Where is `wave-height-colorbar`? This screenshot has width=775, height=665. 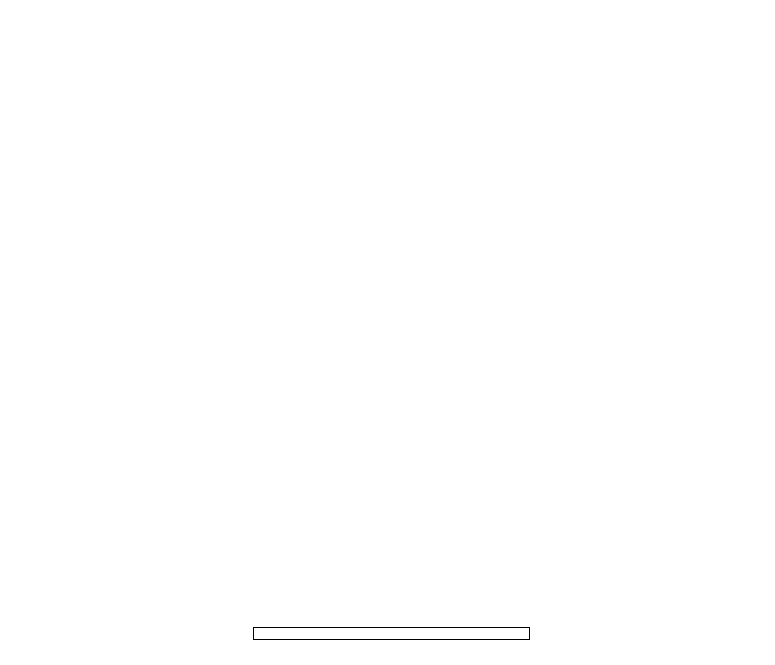 wave-height-colorbar is located at coordinates (391, 633).